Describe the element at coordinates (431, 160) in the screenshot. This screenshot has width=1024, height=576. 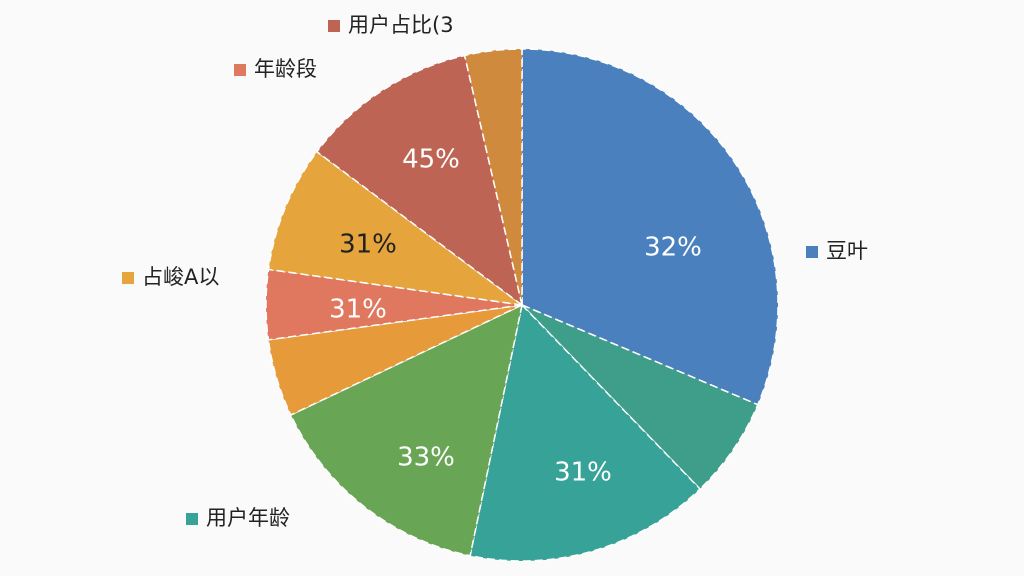
I see `slice-label: 45%` at that location.